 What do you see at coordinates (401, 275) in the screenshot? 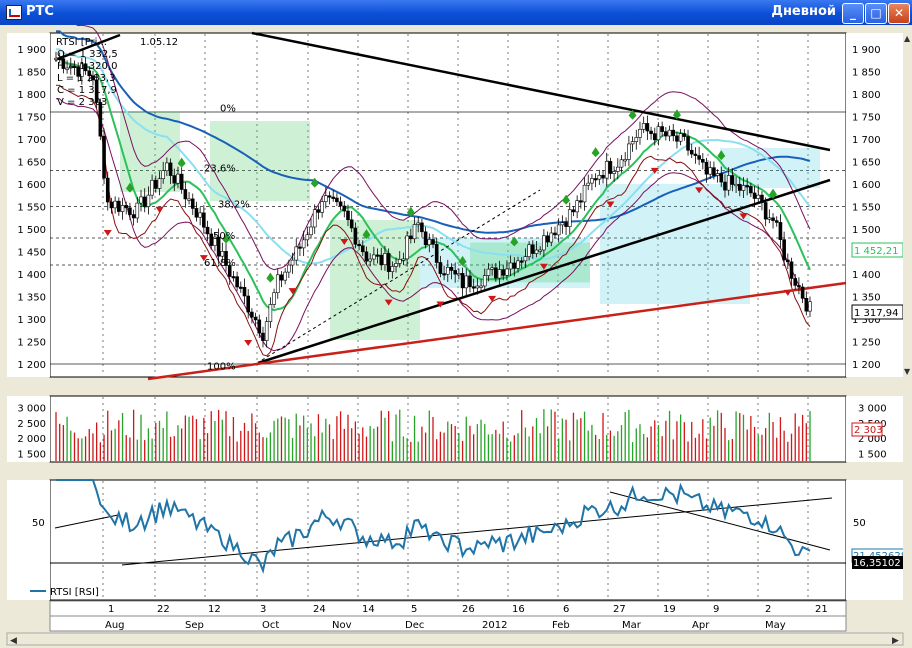
I see `dashed-trendline` at bounding box center [401, 275].